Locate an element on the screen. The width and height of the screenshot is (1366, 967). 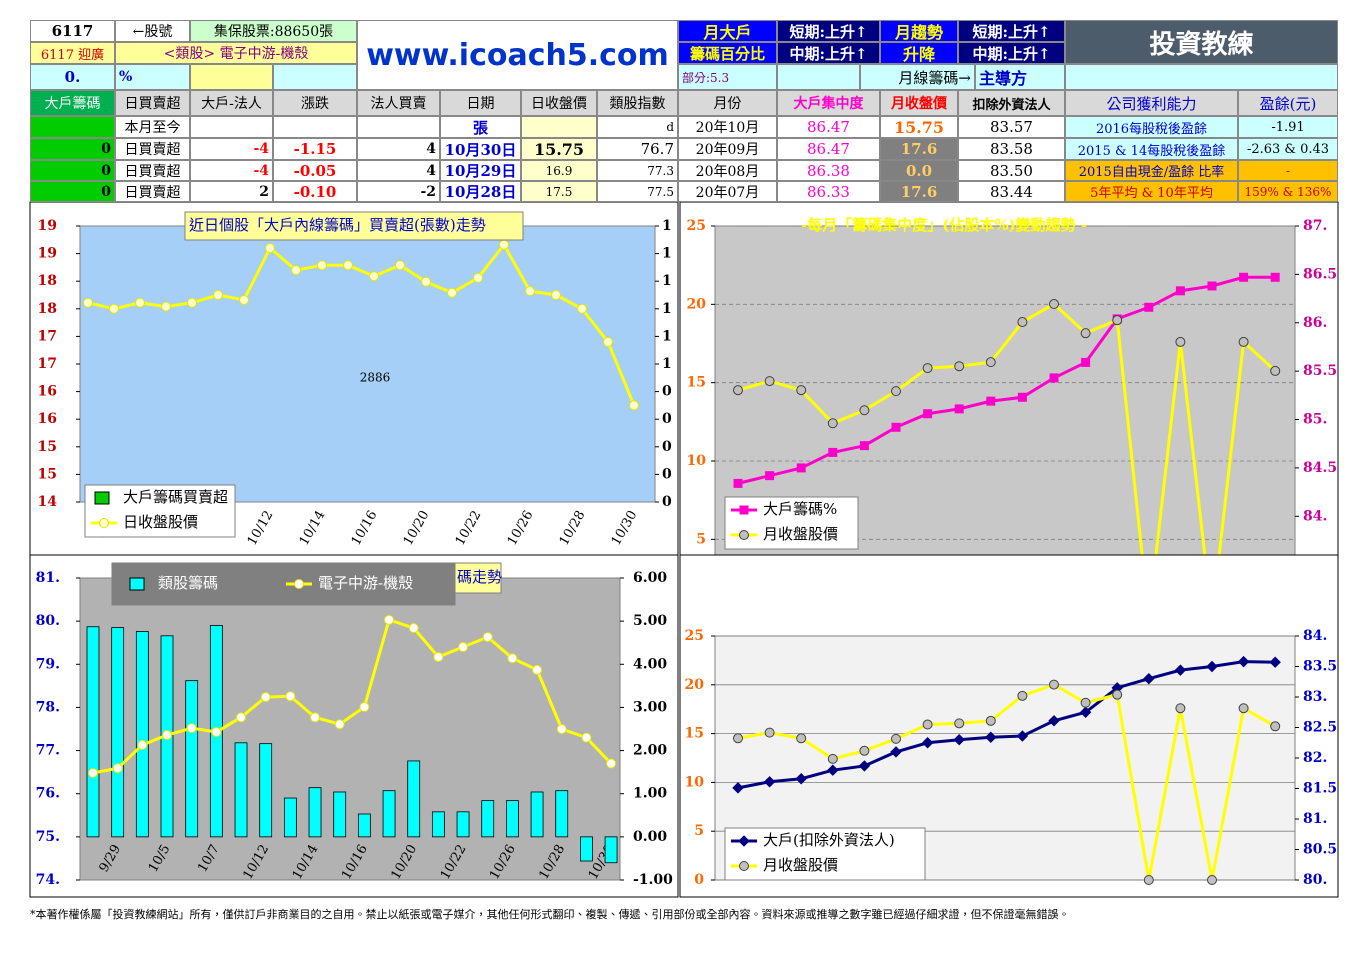
table-cell: 日買賣超 is located at coordinates (152, 149).